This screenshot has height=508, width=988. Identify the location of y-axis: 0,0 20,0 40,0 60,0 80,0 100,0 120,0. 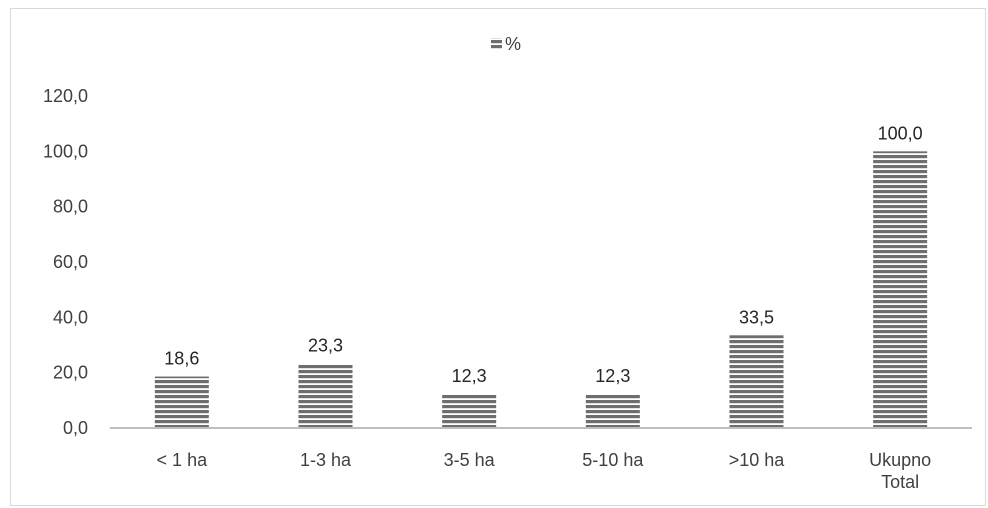
(65, 262).